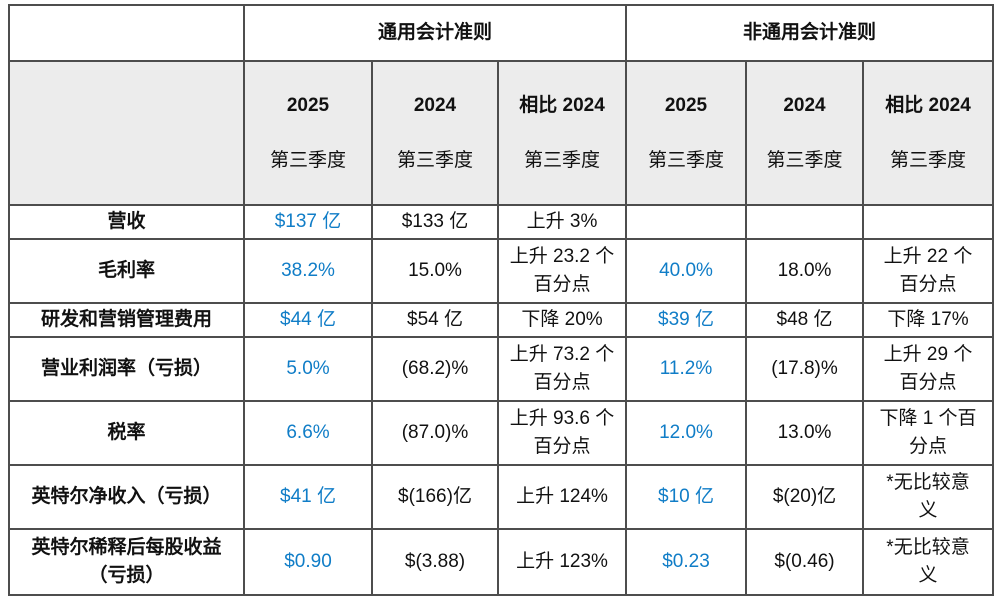 The image size is (1000, 596). Describe the element at coordinates (308, 133) in the screenshot. I see `col-header-gaap-q3-2025: 2025 第三季度` at that location.